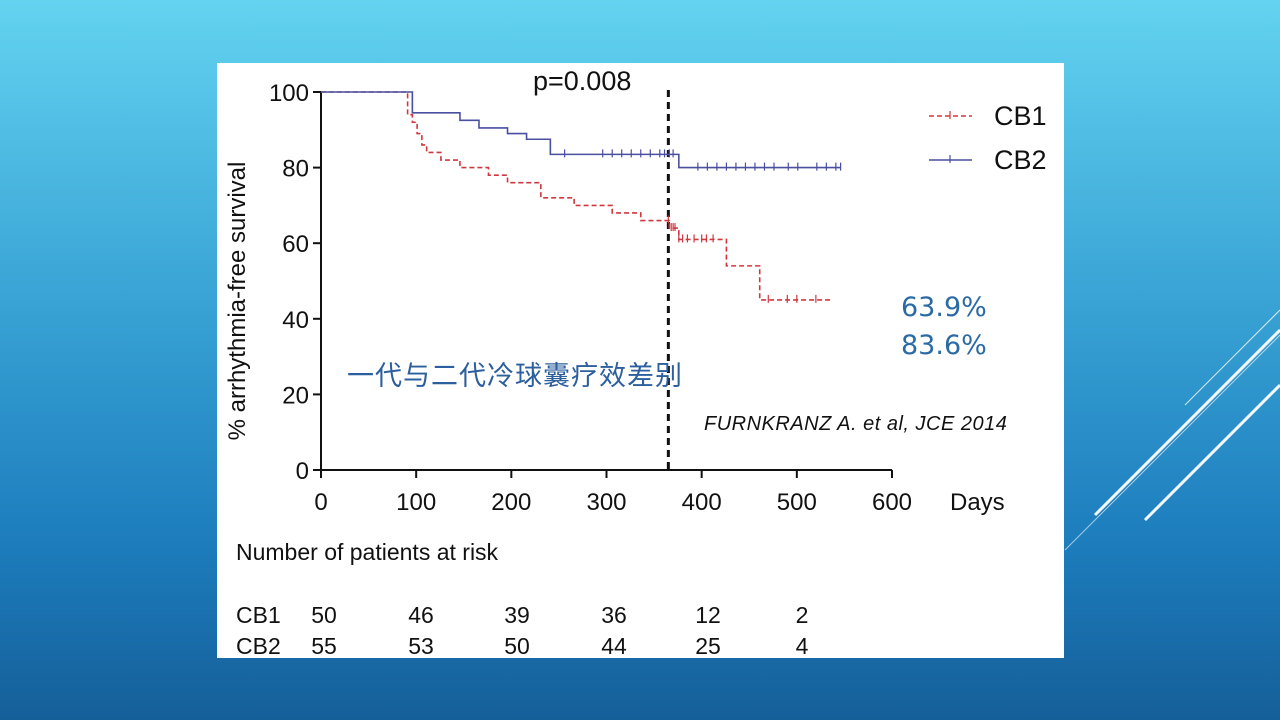 Image resolution: width=1280 pixels, height=720 pixels. What do you see at coordinates (258, 615) in the screenshot?
I see `risk-row-label: CB1` at bounding box center [258, 615].